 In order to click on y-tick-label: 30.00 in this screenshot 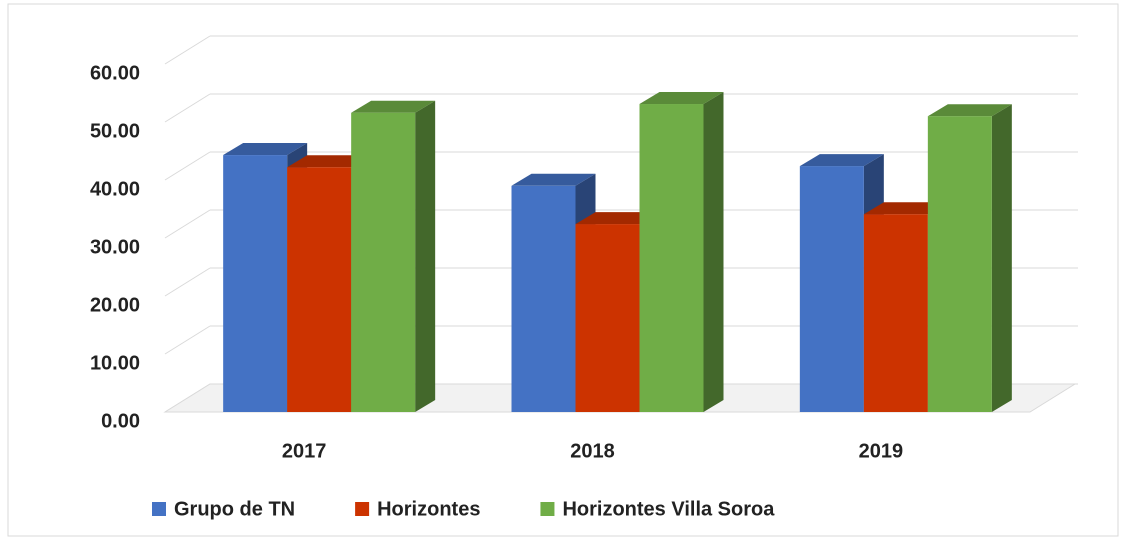, I will do `click(115, 247)`.